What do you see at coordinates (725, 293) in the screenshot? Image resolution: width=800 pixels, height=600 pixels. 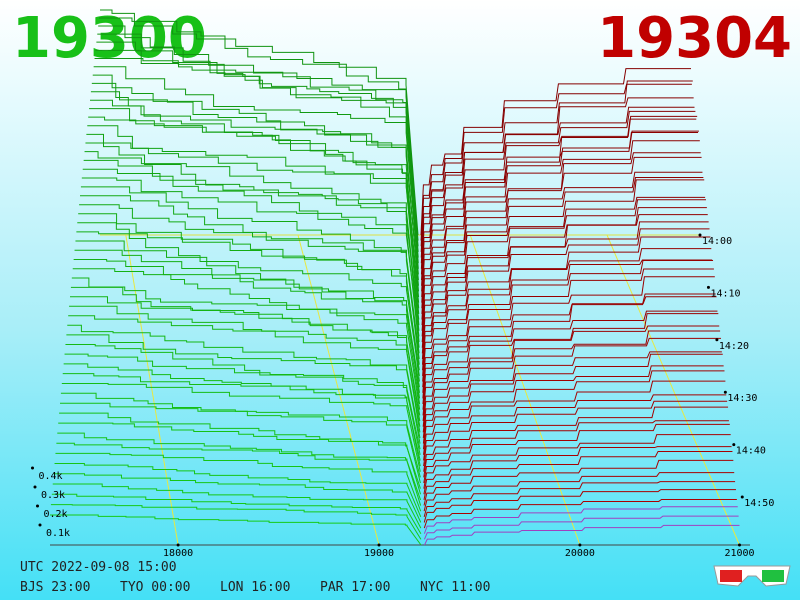 I see `time-label: 14:10` at bounding box center [725, 293].